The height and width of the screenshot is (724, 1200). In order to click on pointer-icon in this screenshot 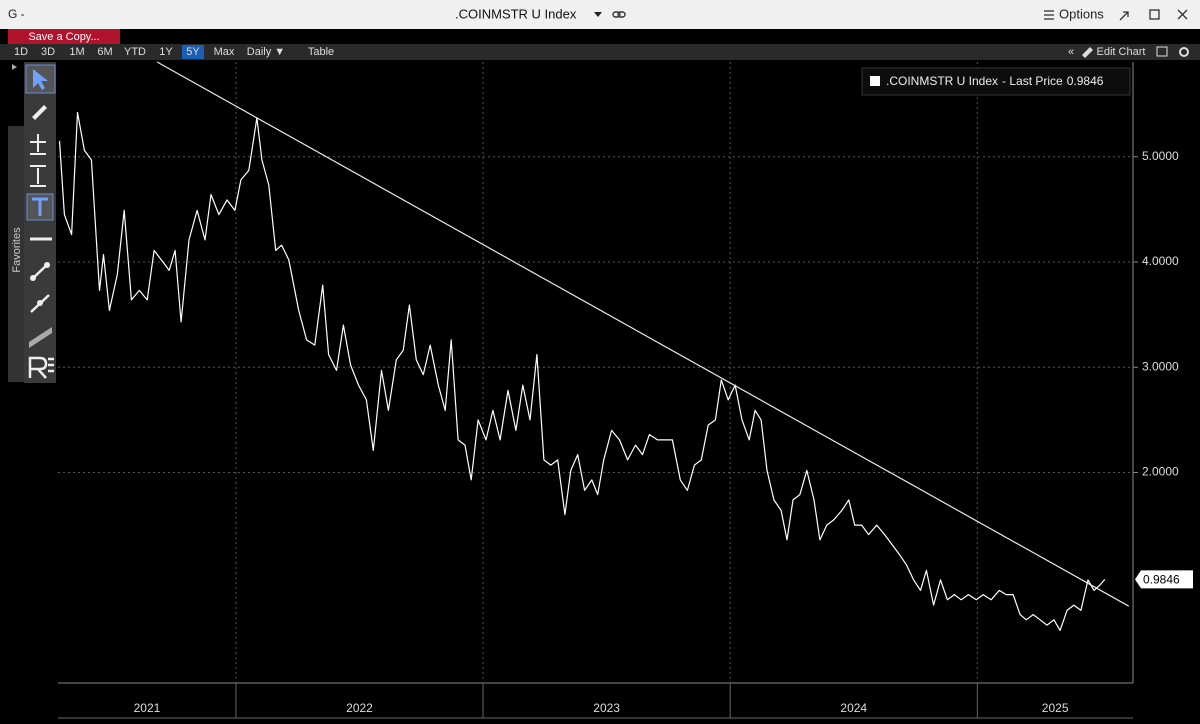, I will do `click(40, 79)`.